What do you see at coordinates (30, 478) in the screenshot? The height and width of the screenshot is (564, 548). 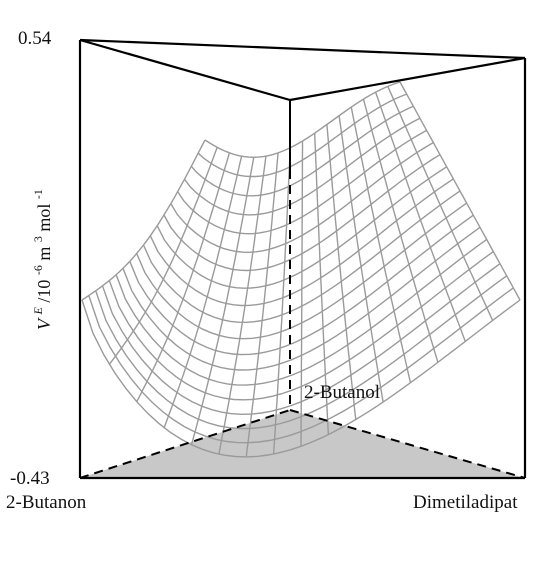 I see `y-min-label: -0.43` at bounding box center [30, 478].